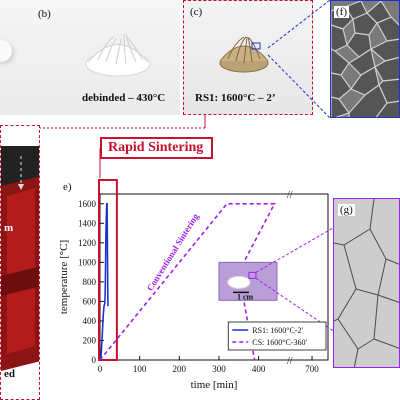 The height and width of the screenshot is (400, 400). I want to click on y-tick-label: 1400, so click(87, 223).